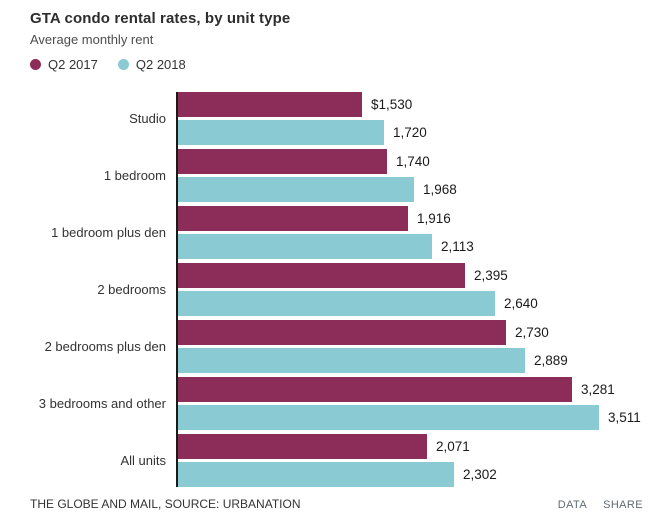 The height and width of the screenshot is (516, 671). I want to click on value-label: 1,720, so click(410, 132).